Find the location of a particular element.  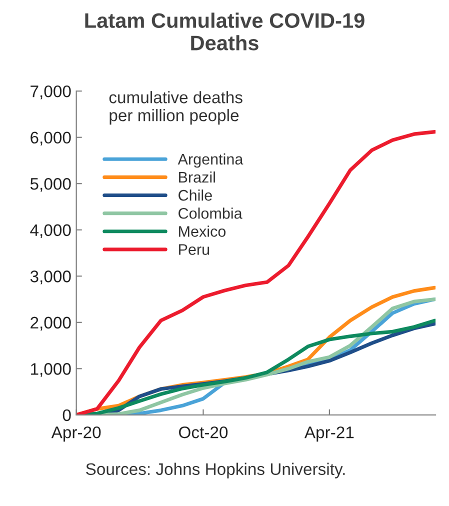

y-tick-label: 0 is located at coordinates (66, 415).